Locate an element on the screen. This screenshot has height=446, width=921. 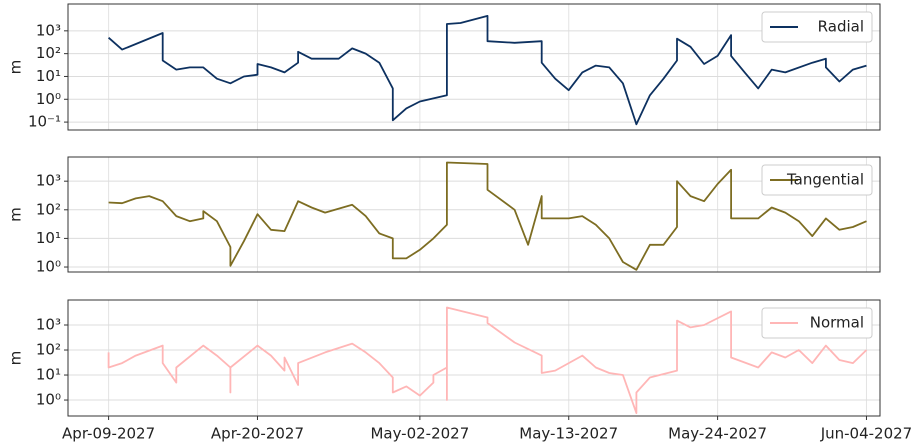
x-tick-label: May-24-2027 is located at coordinates (717, 434).